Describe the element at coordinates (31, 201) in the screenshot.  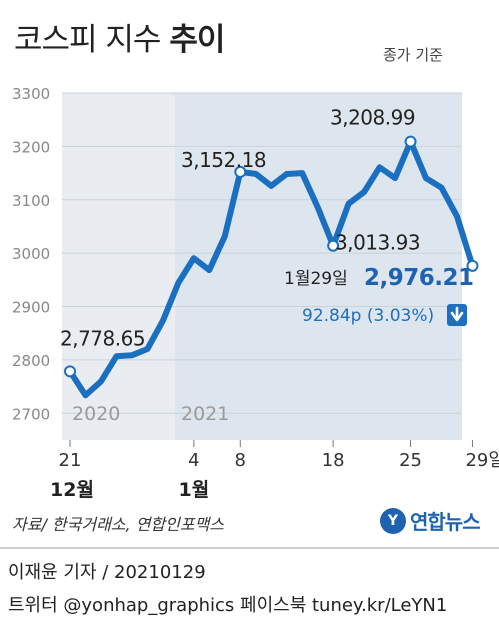
I see `y-tick-label: 3100` at that location.